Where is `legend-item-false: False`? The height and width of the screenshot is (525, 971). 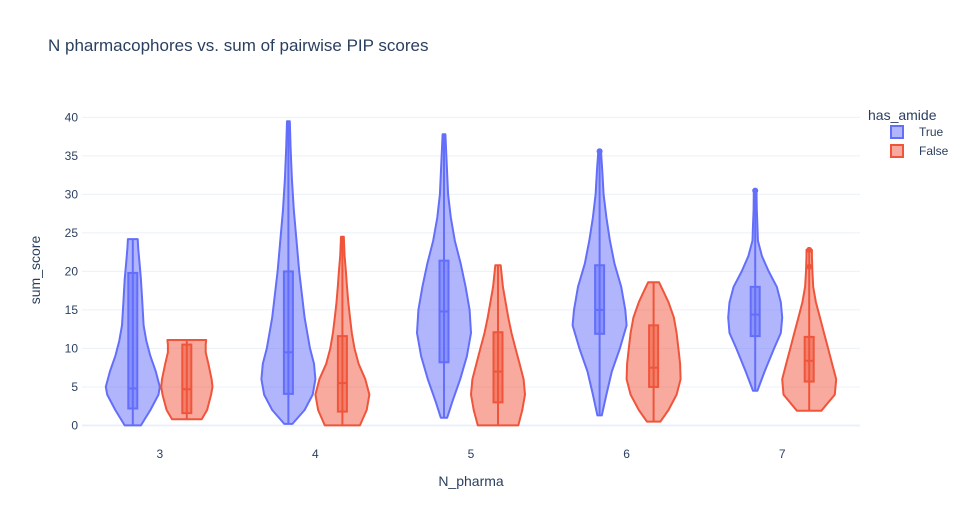
legend-item-false: False is located at coordinates (919, 151).